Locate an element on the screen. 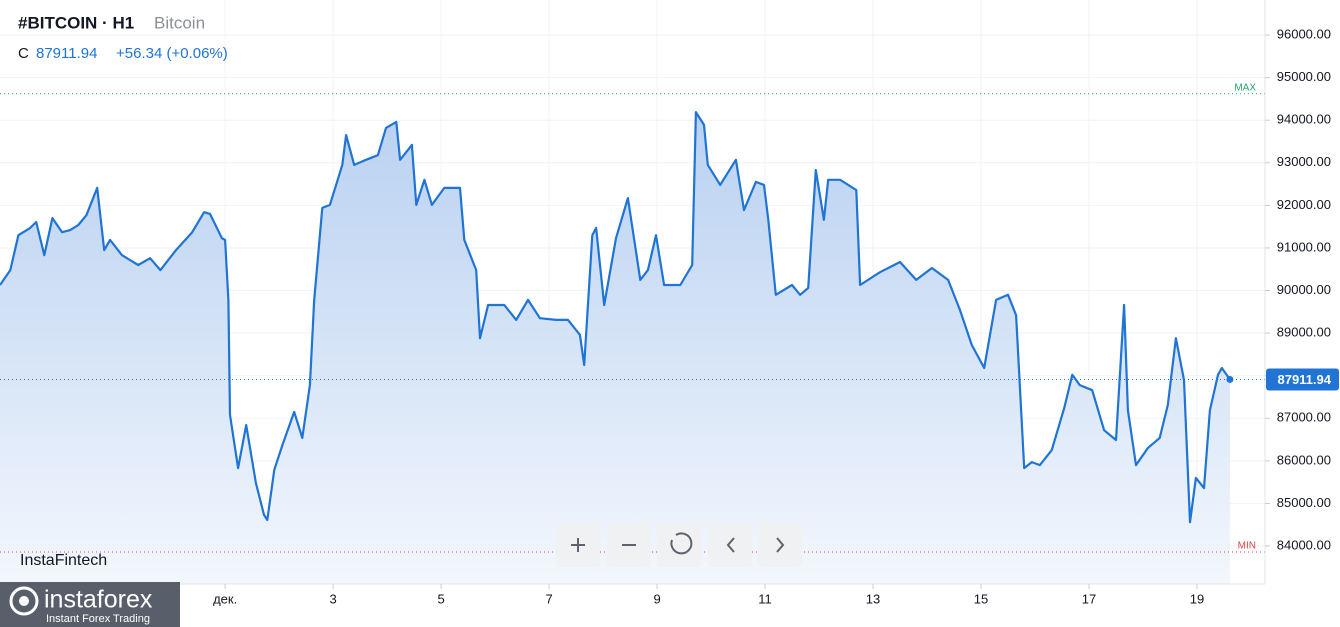 The image size is (1340, 627). y-tick-label: 90000.00 is located at coordinates (1304, 289).